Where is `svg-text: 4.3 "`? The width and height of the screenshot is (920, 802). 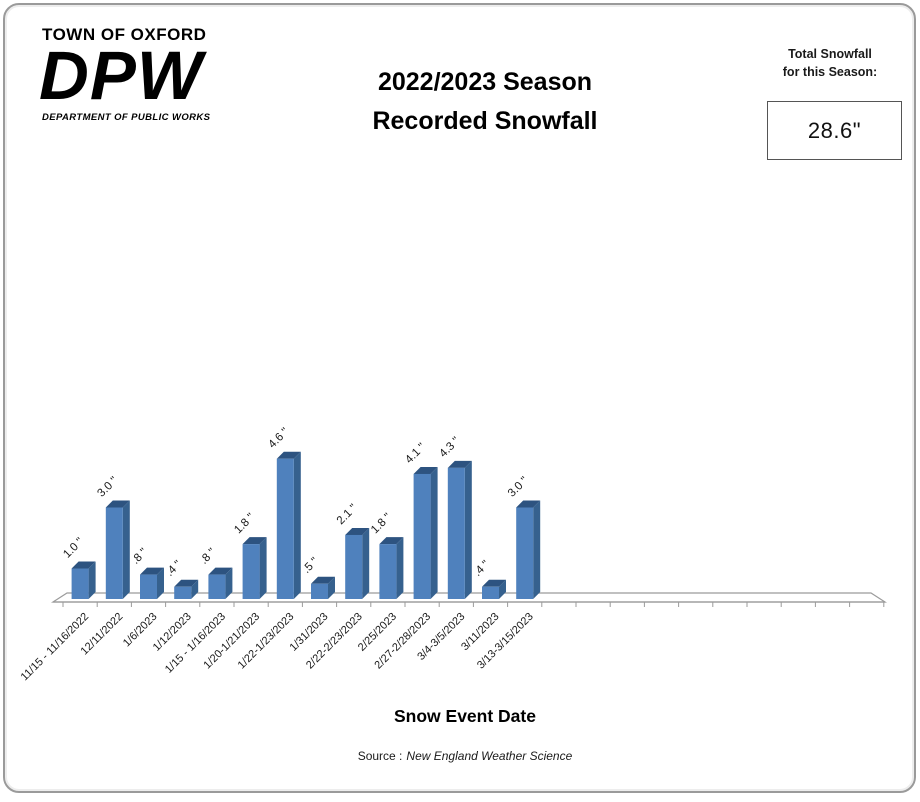
svg-text: 4.3 " is located at coordinates (449, 447).